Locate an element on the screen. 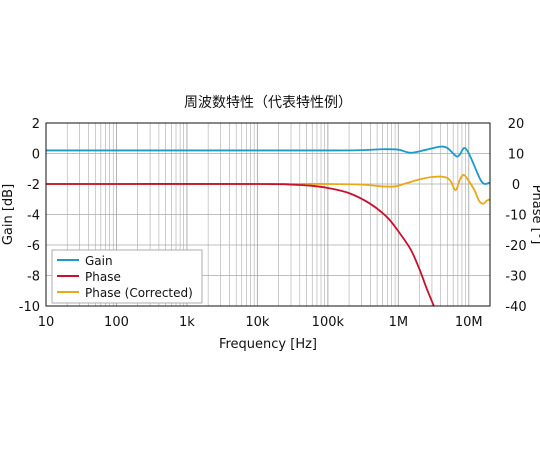 The width and height of the screenshot is (540, 450). x-tick-label: 10 is located at coordinates (46, 322).